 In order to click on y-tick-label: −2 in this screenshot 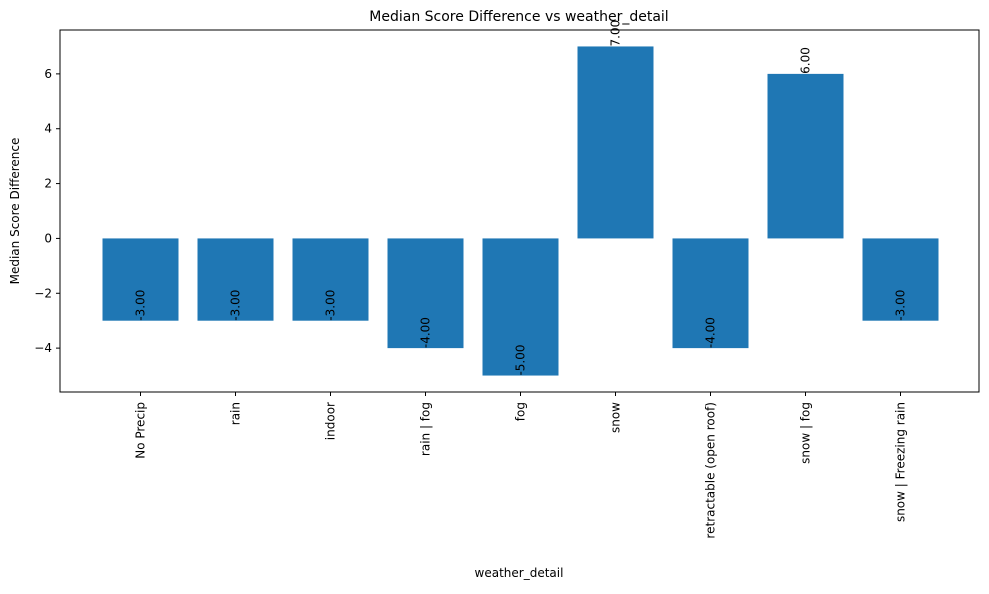, I will do `click(43, 293)`.